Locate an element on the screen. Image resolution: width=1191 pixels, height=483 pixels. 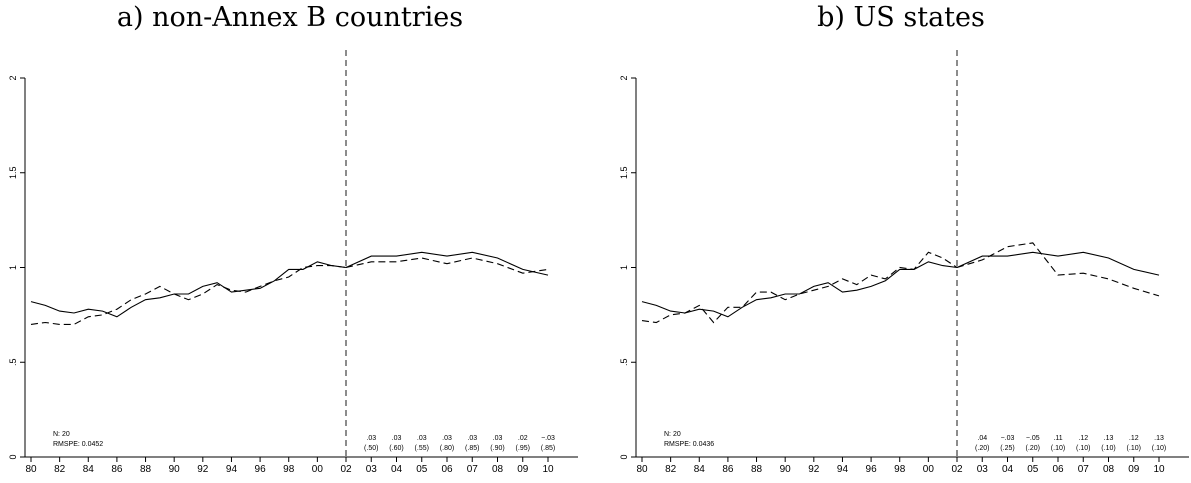
panel-a-pvalue-label: (.50) is located at coordinates (371, 448).